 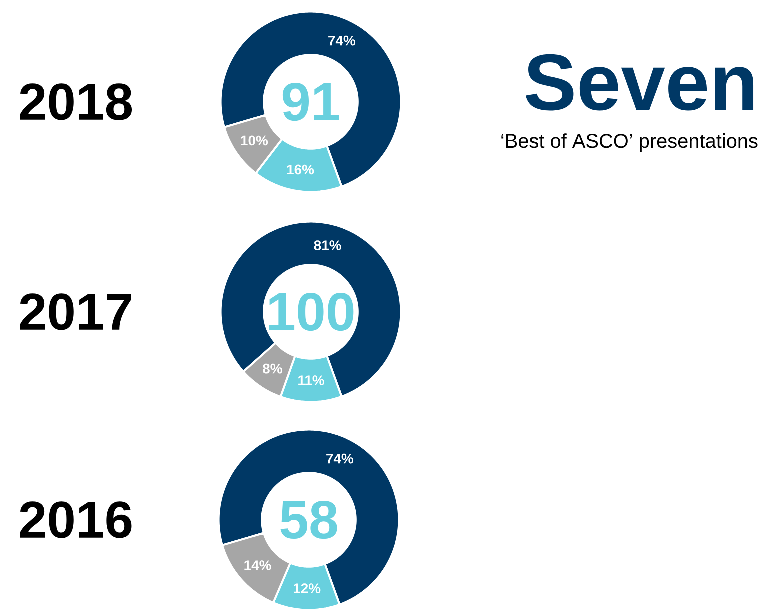 I want to click on text: 2016, so click(x=76, y=520).